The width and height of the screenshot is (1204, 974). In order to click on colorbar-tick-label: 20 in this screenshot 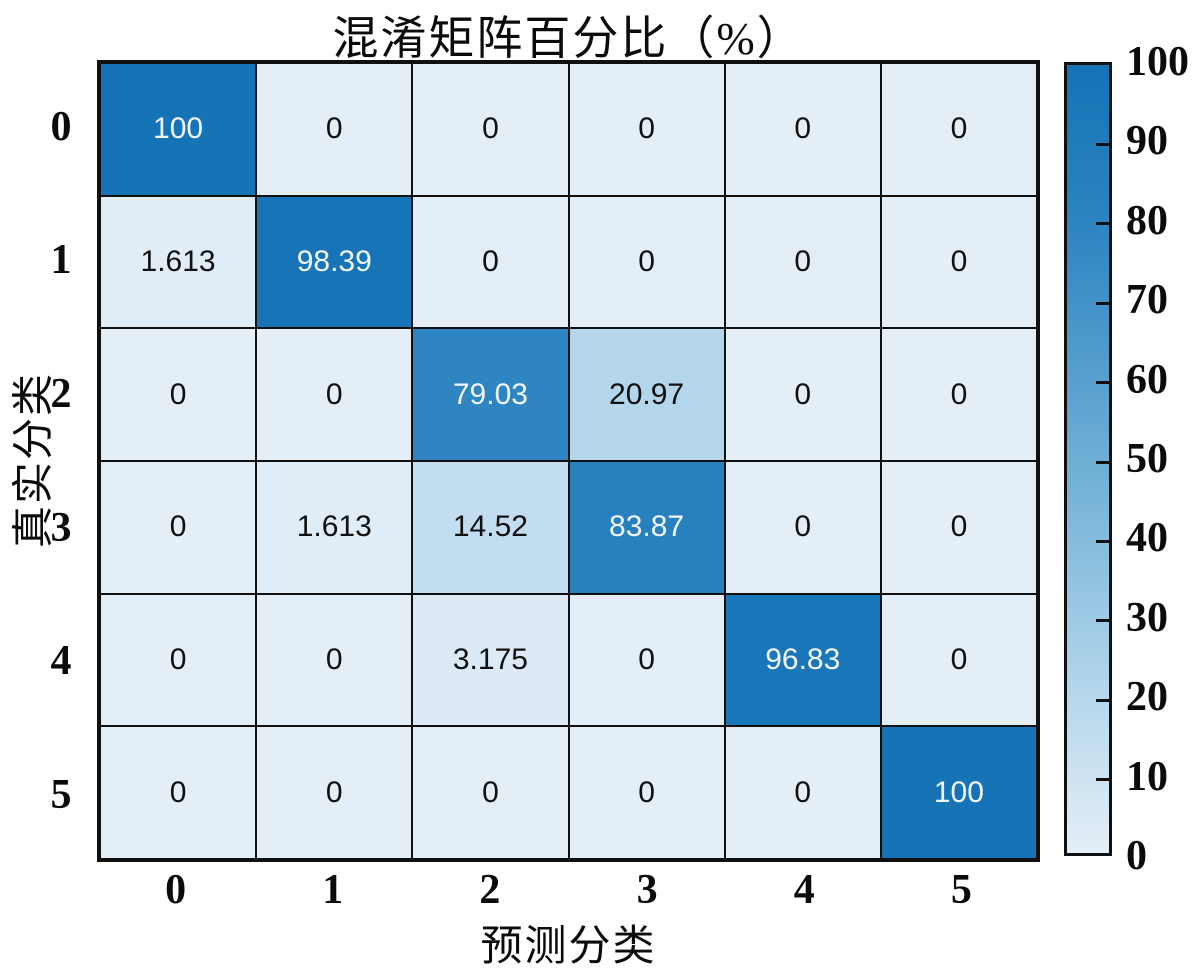, I will do `click(1147, 697)`.